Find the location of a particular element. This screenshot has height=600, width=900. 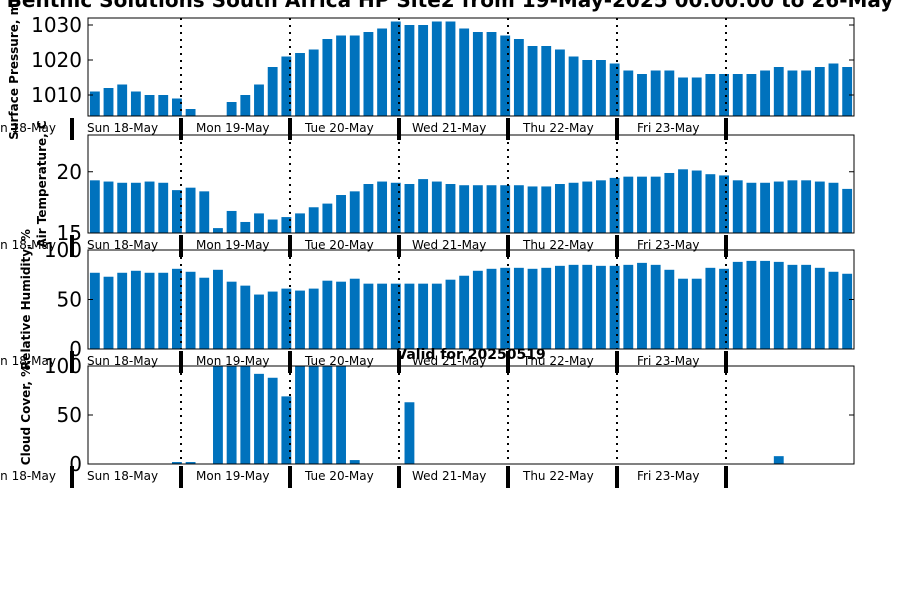

x-tick-label: Fri 23-May is located at coordinates (668, 476).